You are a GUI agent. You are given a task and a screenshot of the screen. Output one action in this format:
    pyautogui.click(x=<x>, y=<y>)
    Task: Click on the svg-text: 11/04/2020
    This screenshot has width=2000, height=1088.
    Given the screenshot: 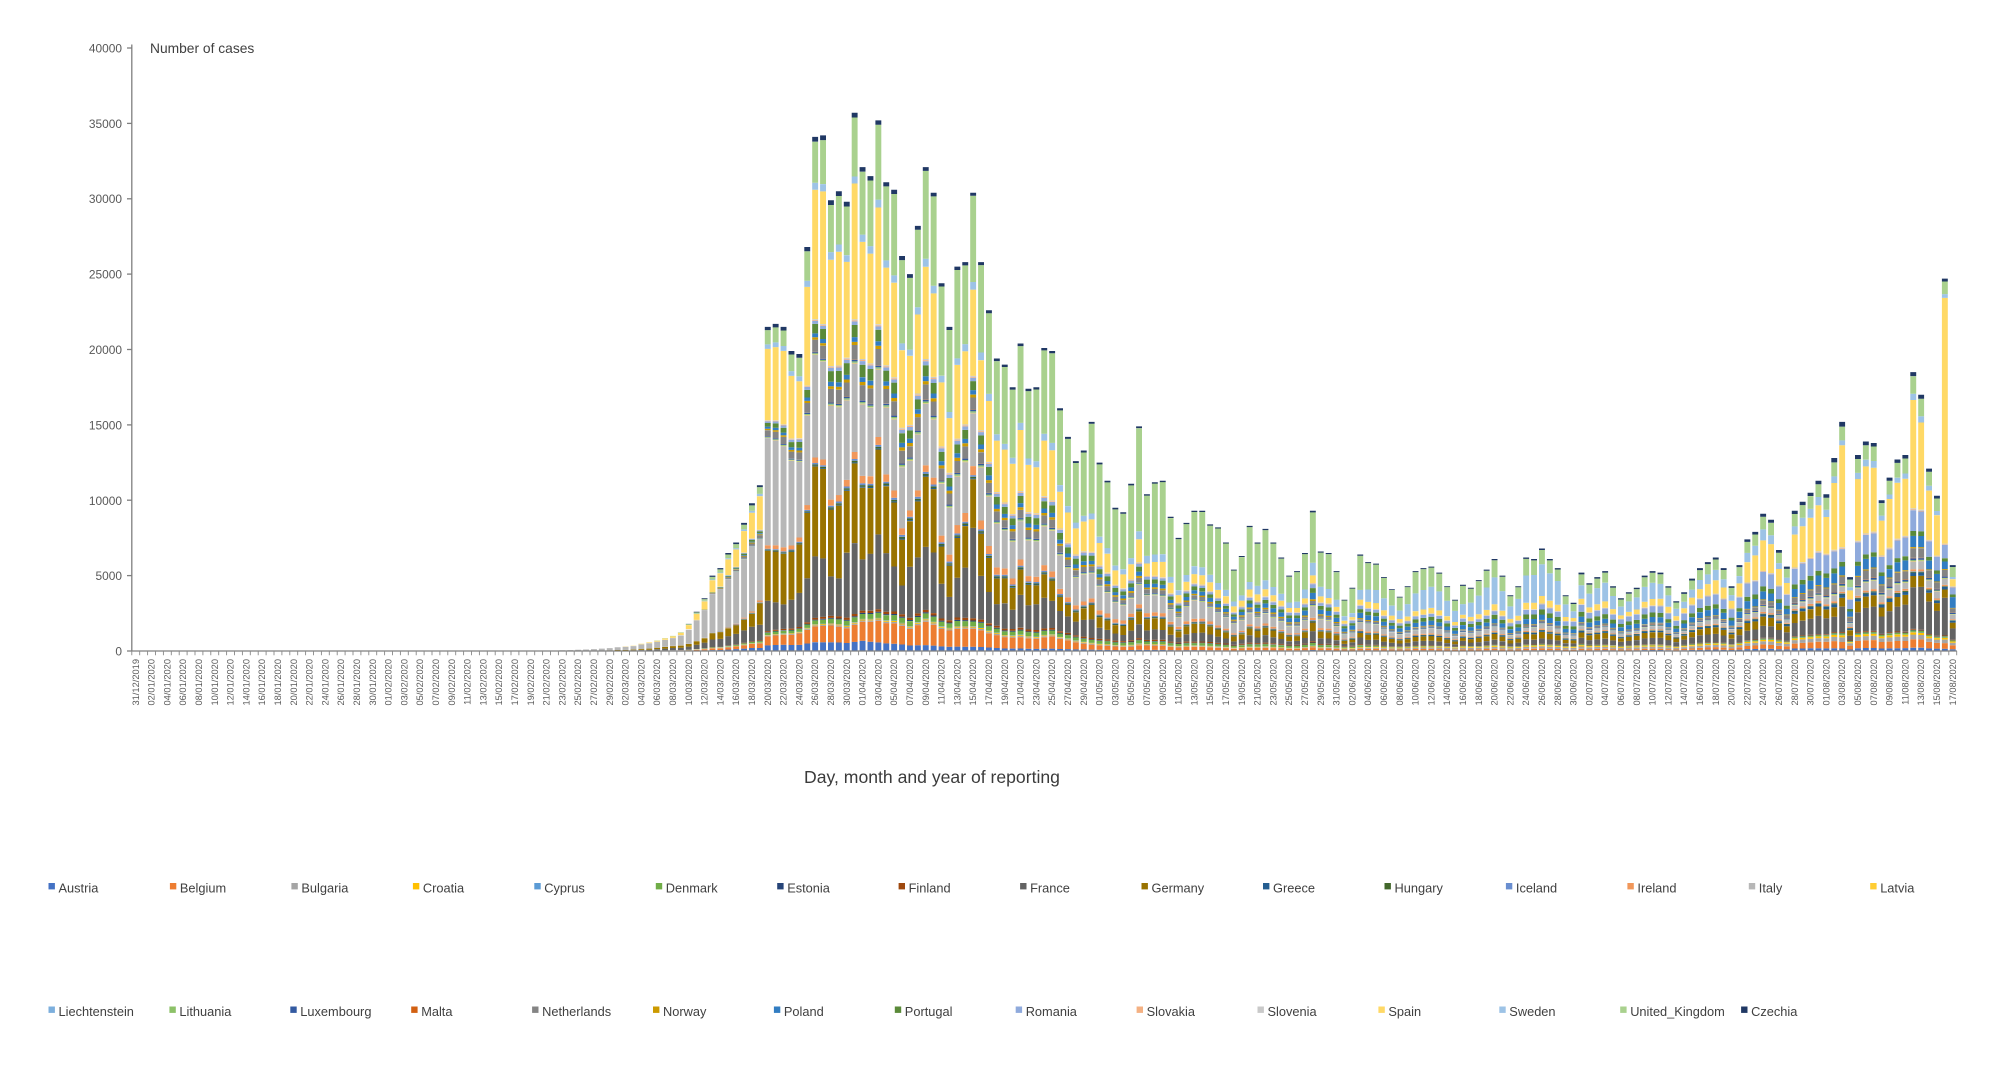 What is the action you would take?
    pyautogui.click(x=942, y=682)
    